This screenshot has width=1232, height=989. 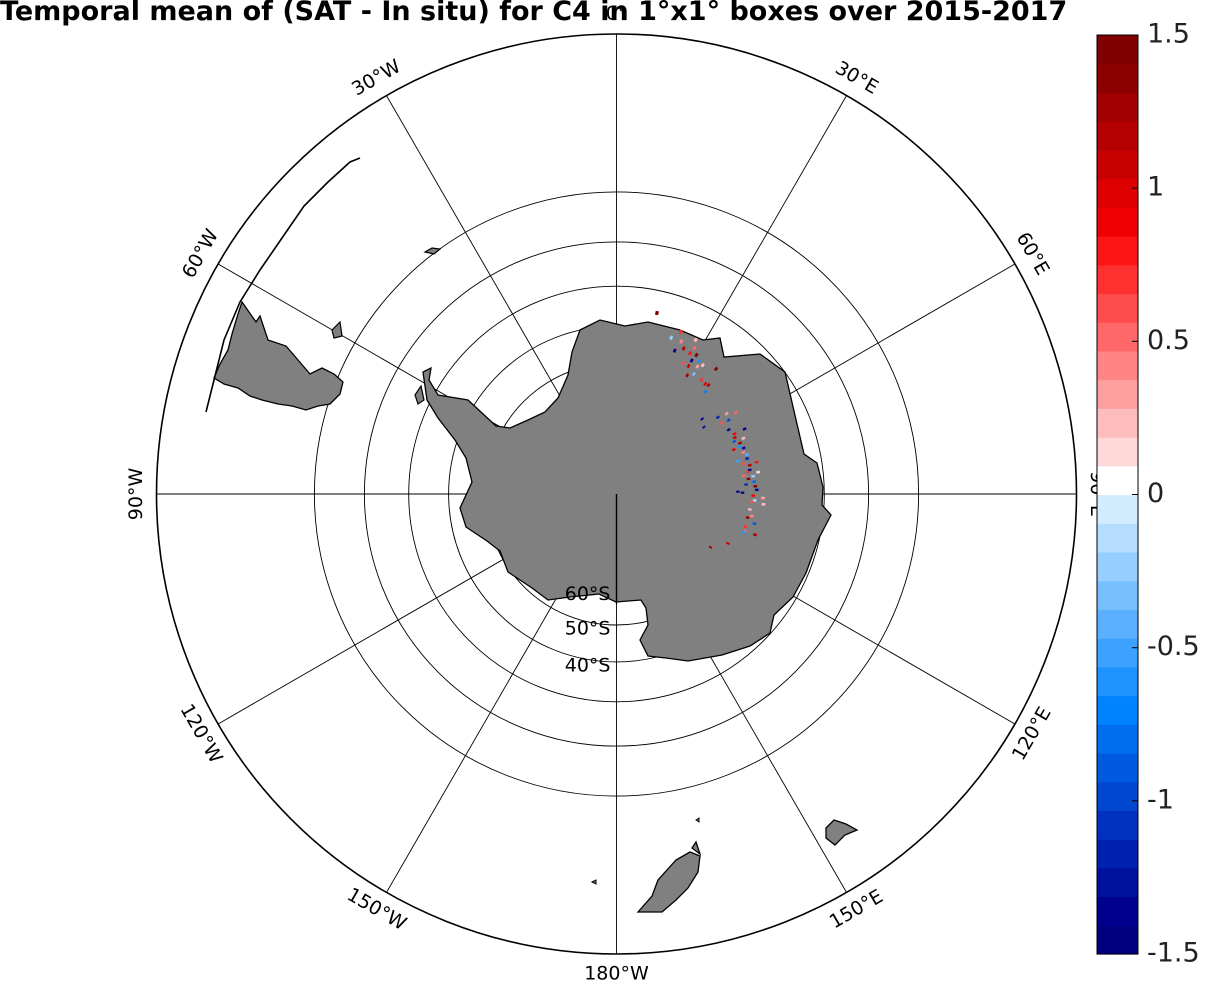 What do you see at coordinates (856, 78) in the screenshot?
I see `meridian-label: 30°E` at bounding box center [856, 78].